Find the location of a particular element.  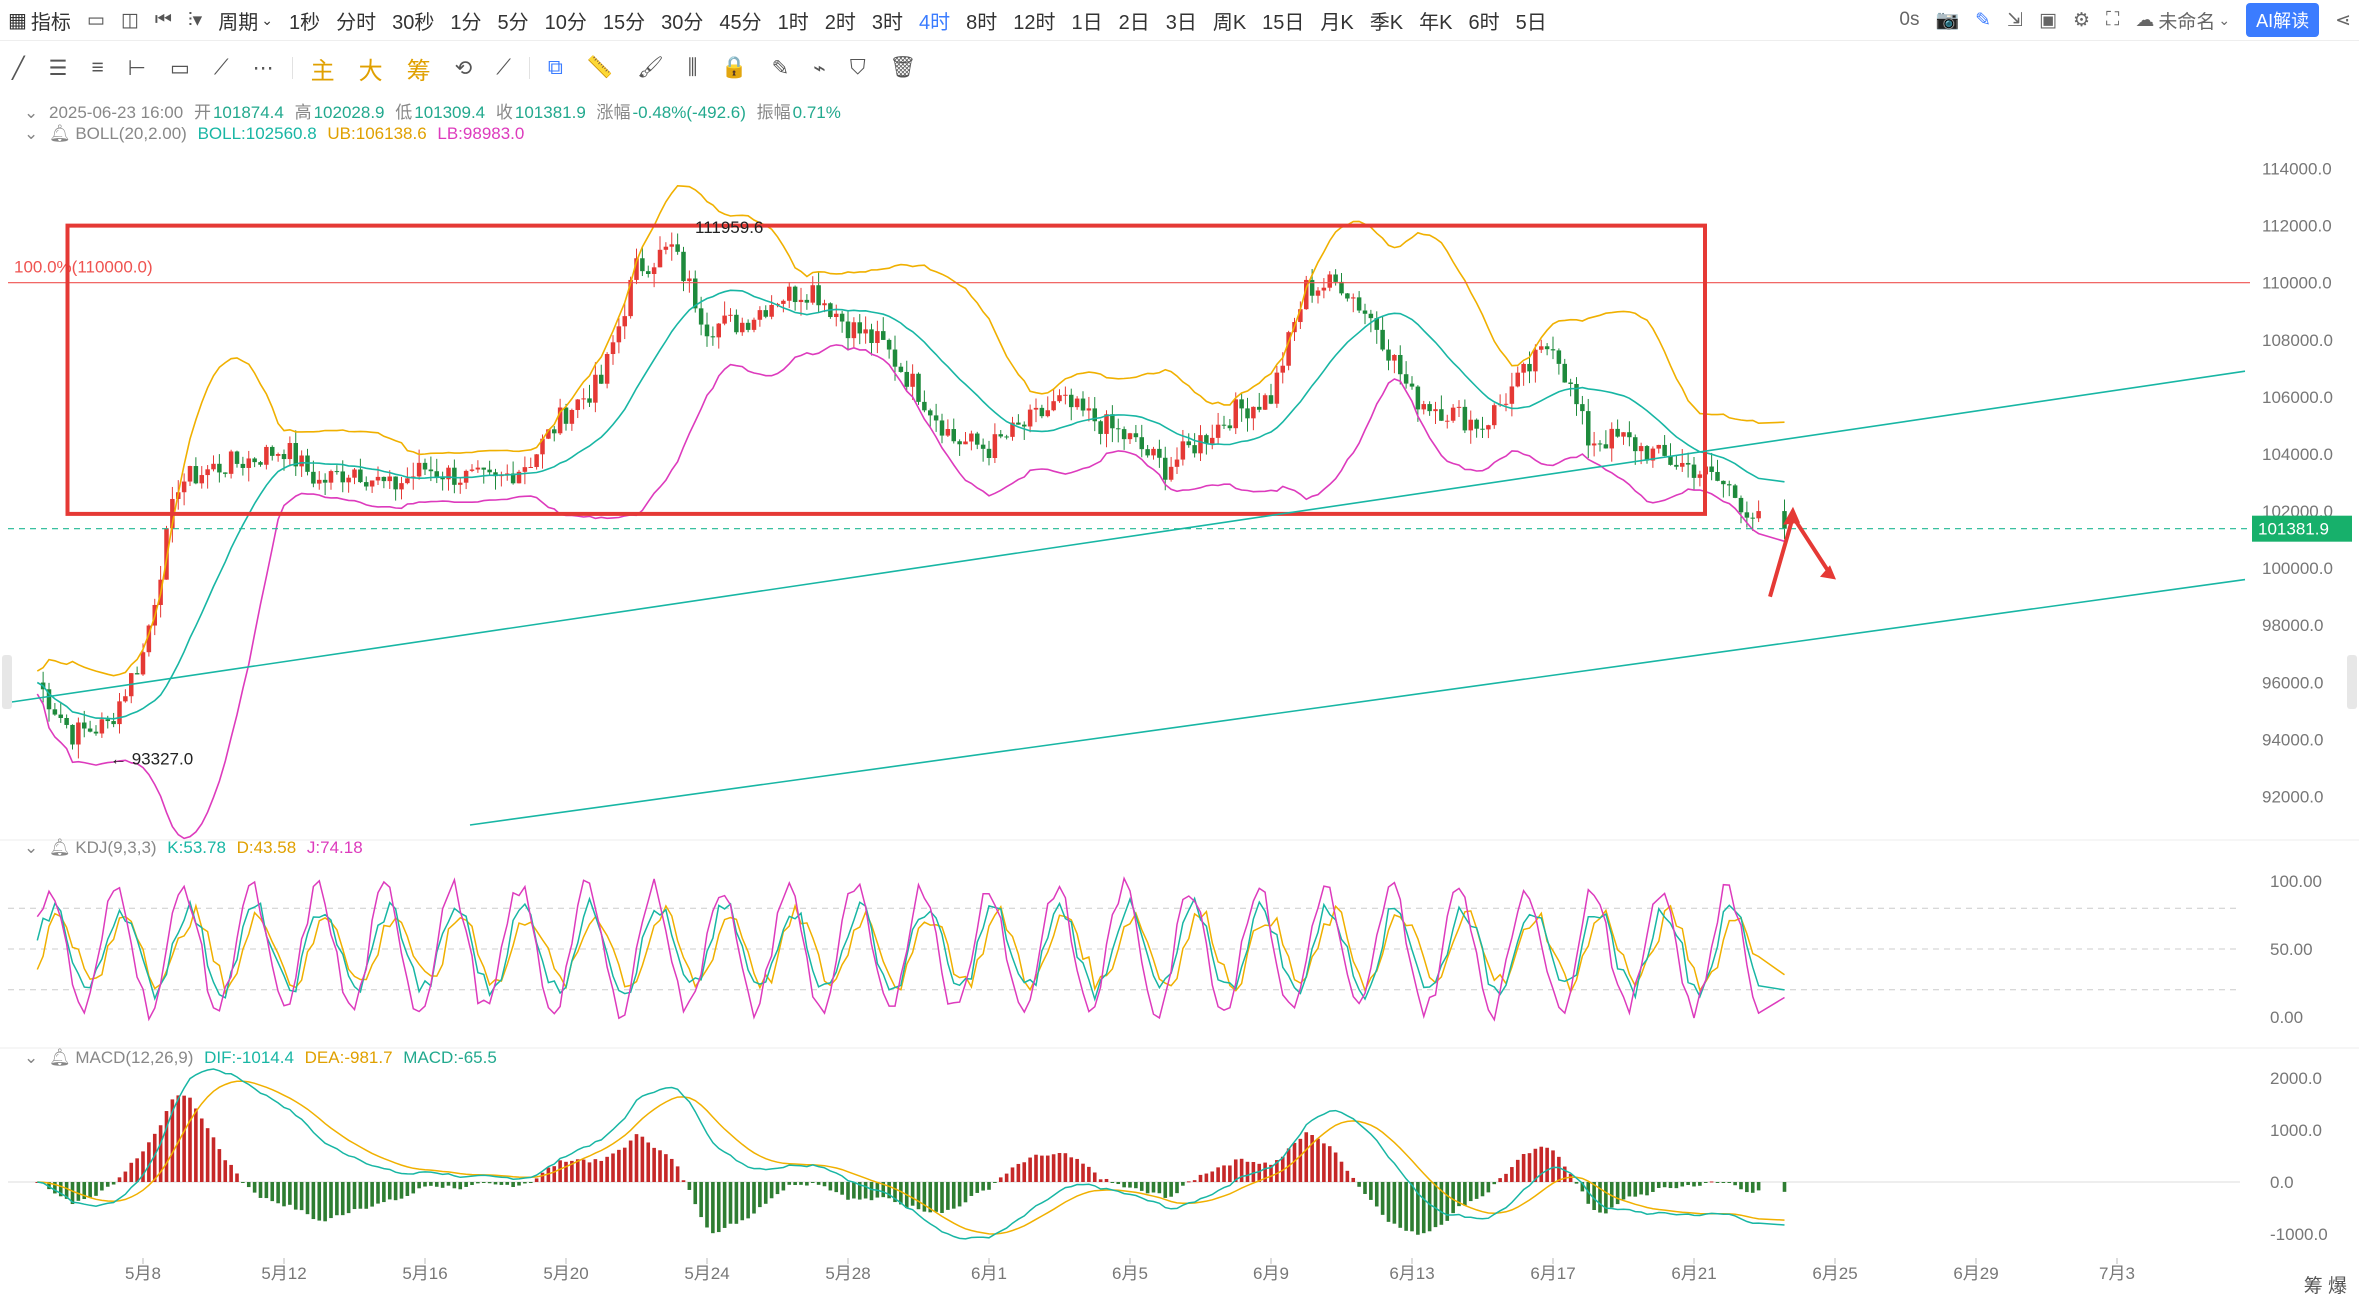

ai-analysis-button: AI解读 is located at coordinates (2283, 20).